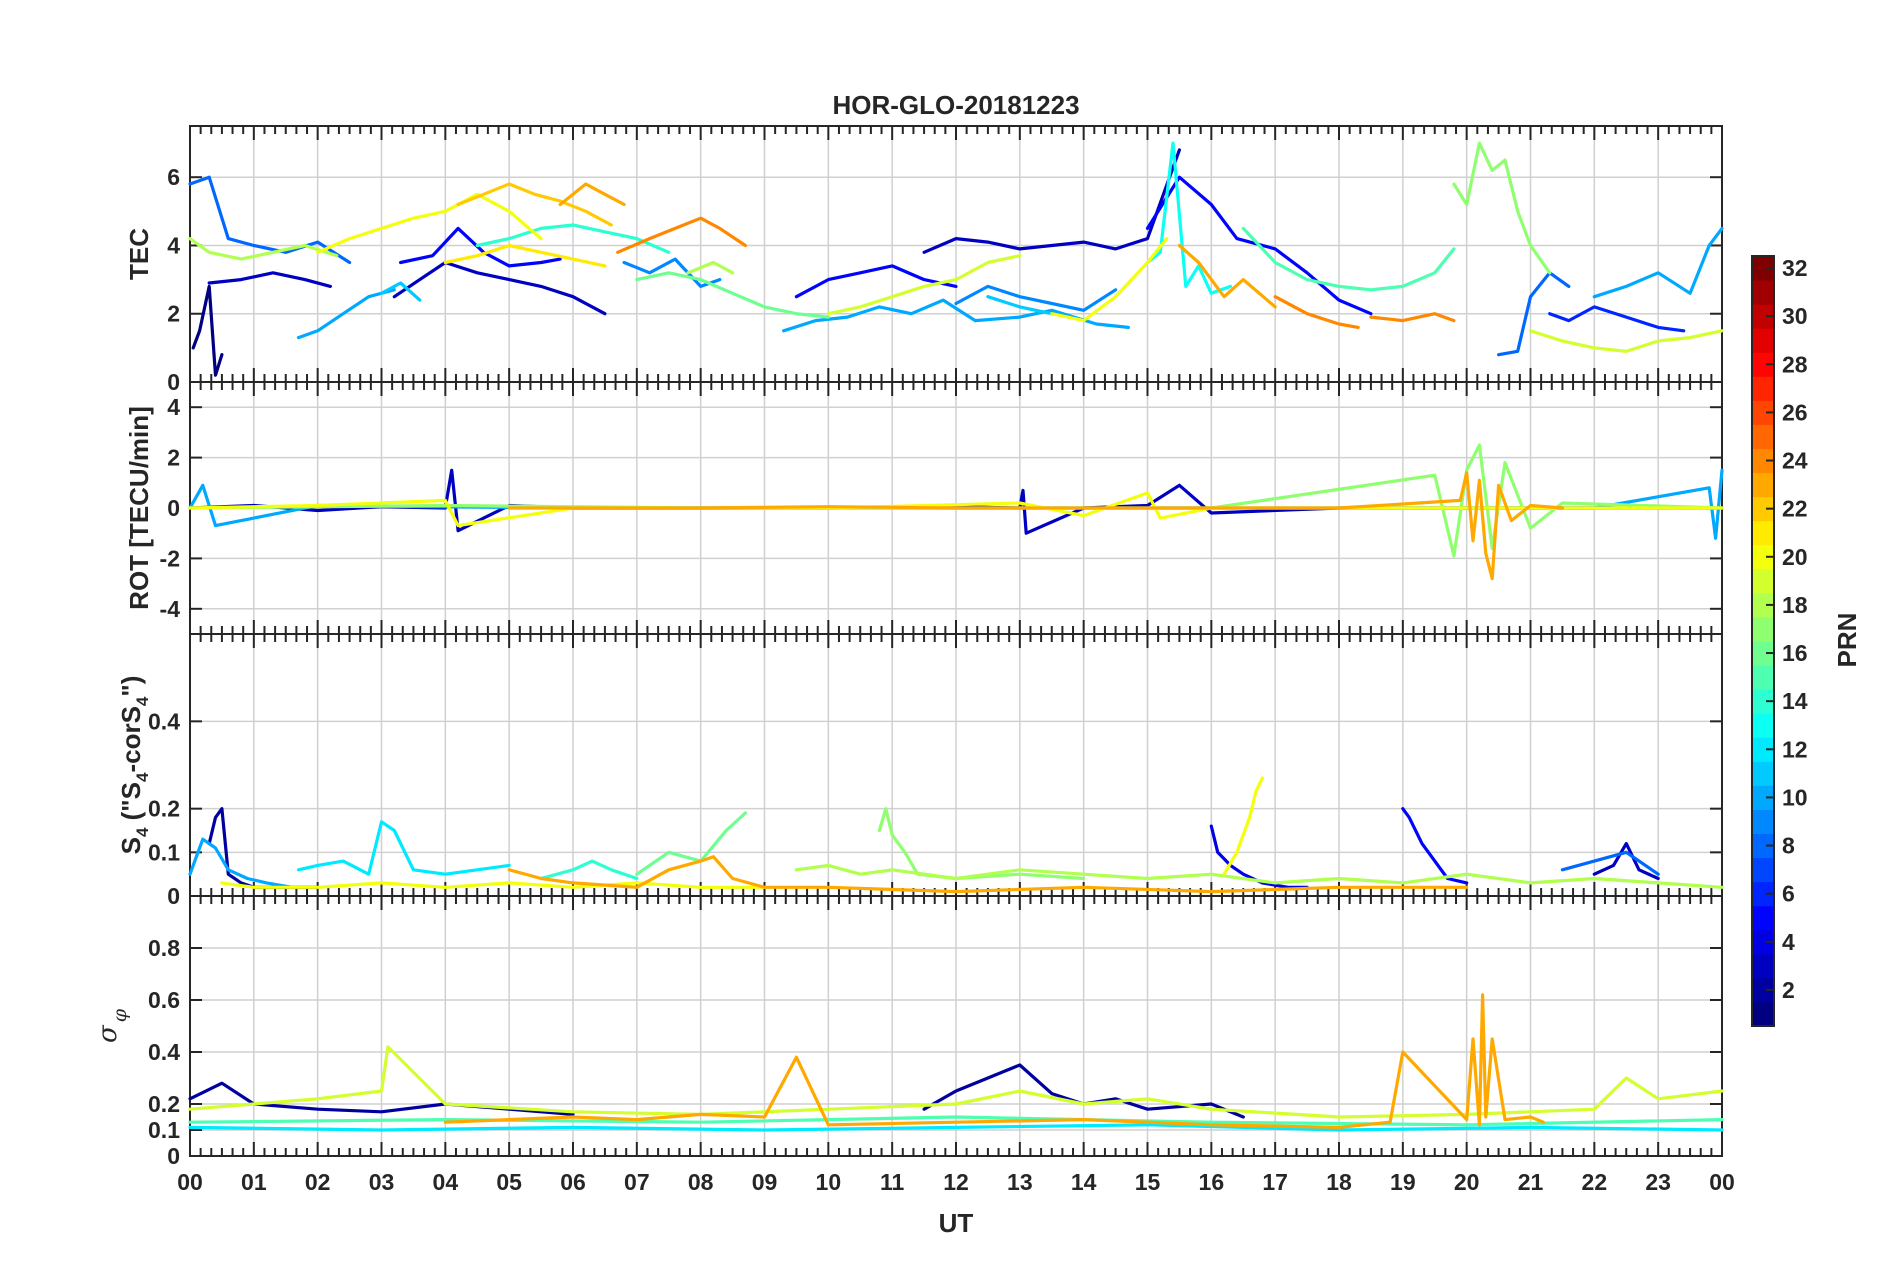  I want to click on panel-sigma-phi-ylabel: σφ, so click(112, 1025).